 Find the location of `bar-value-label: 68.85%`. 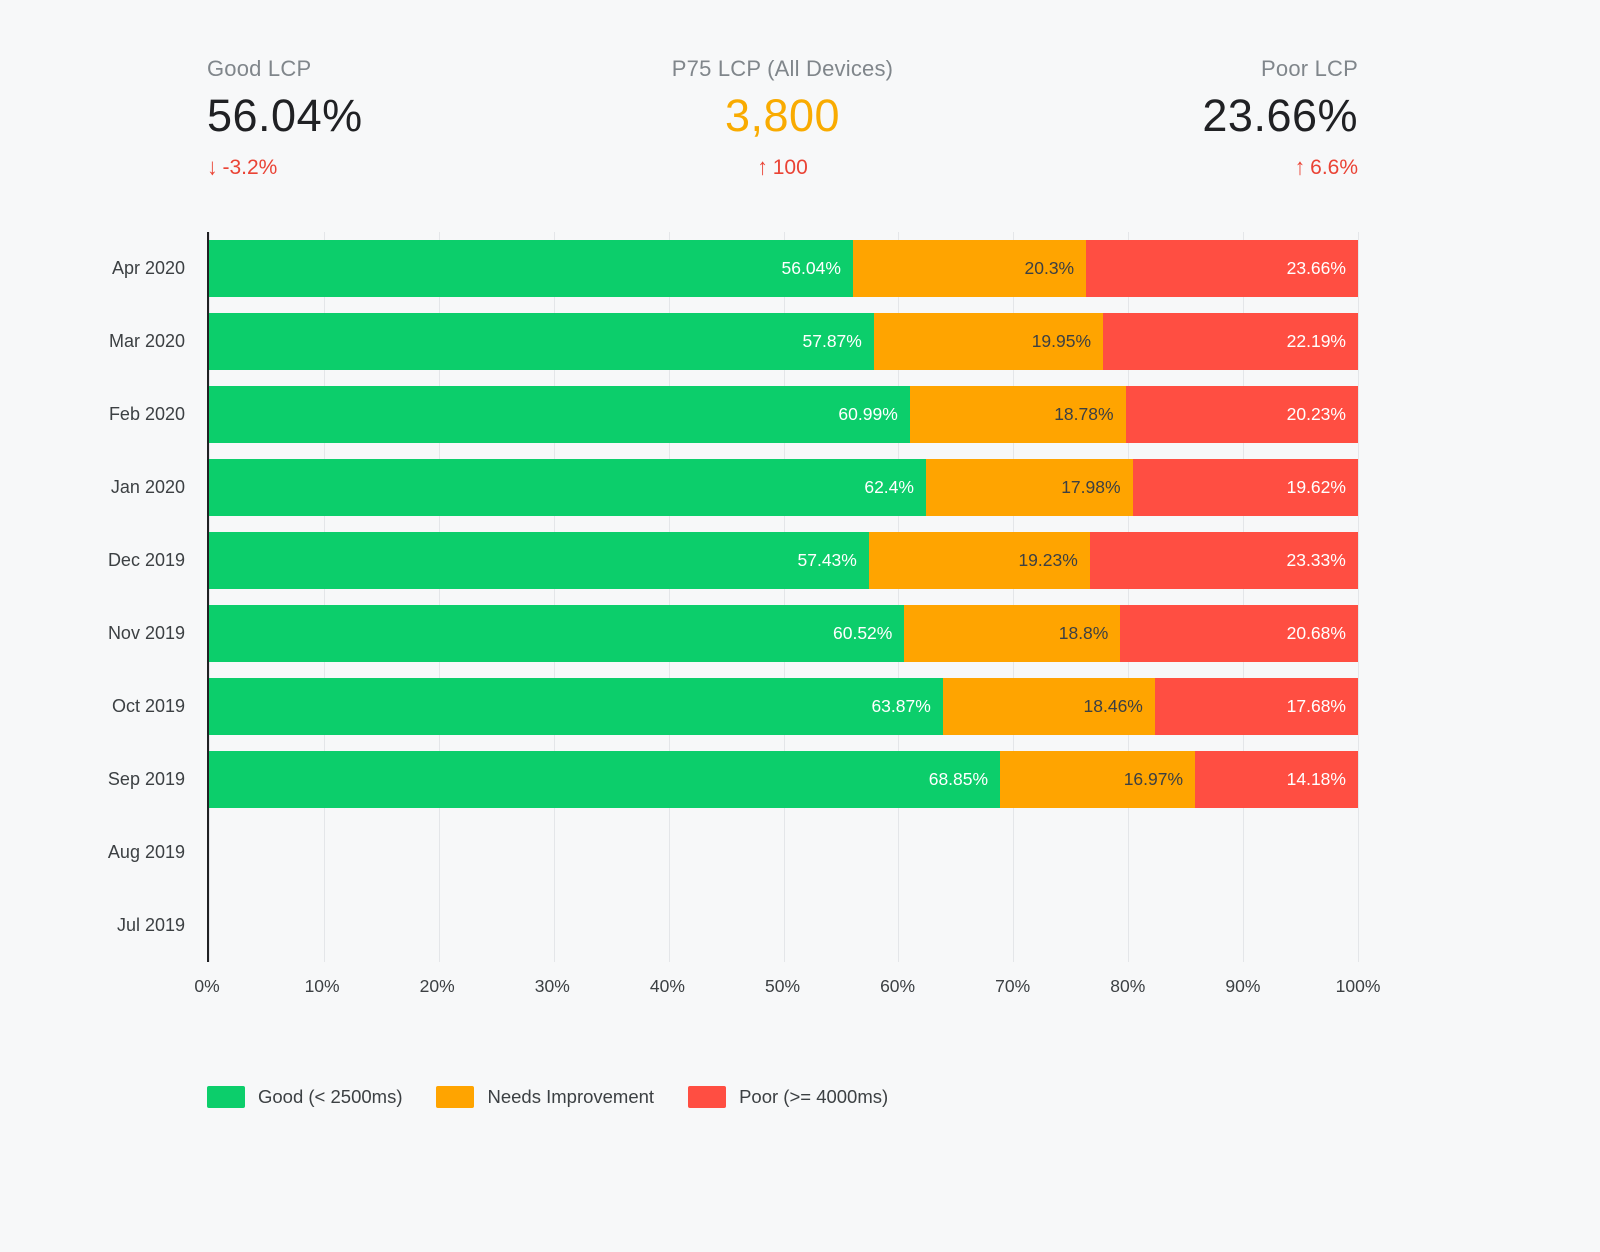

bar-value-label: 68.85% is located at coordinates (958, 779).